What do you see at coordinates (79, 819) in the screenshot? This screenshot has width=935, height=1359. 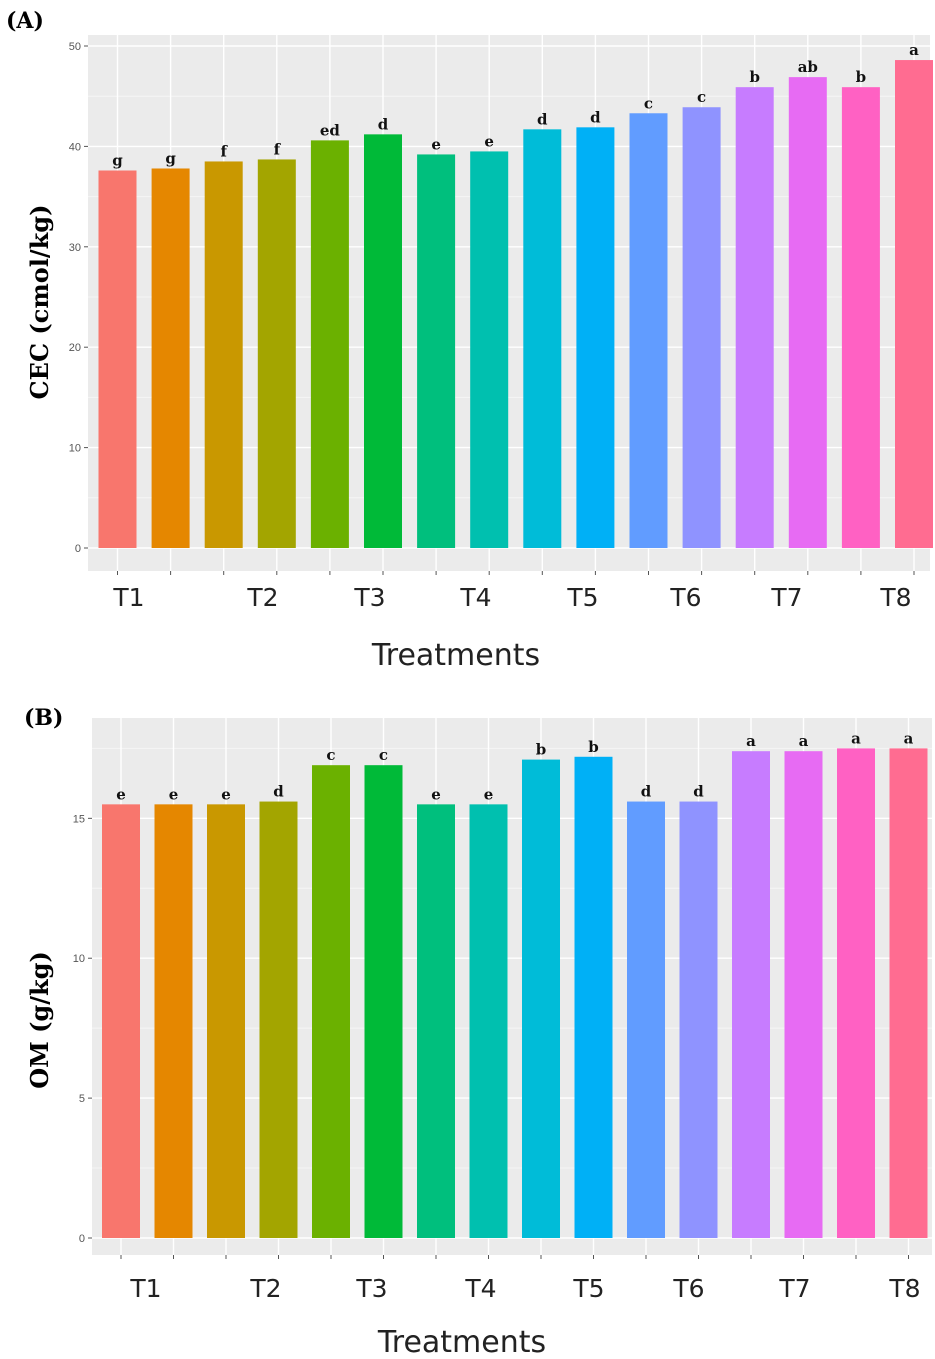 I see `panel-b-y-tick-label: 15` at bounding box center [79, 819].